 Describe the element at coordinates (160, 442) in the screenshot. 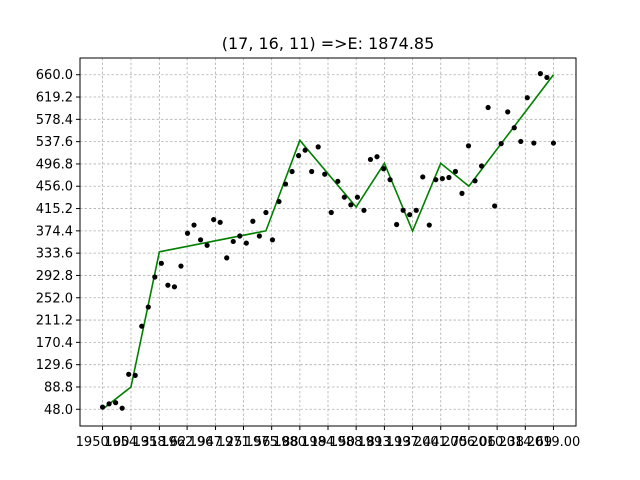

I see `x-tick-label: 1958.62` at that location.